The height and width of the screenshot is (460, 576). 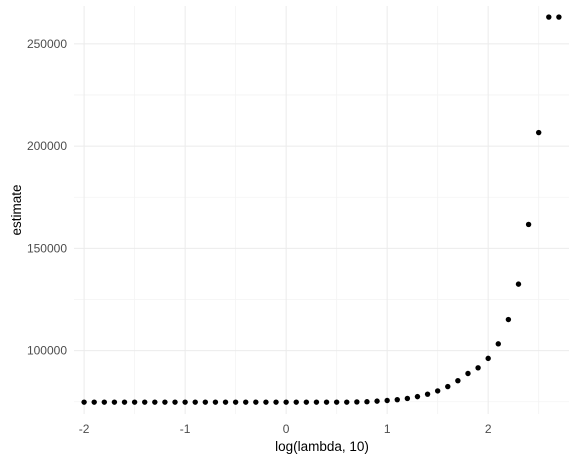 I want to click on x-axis-title: log(lambda, 10), so click(x=322, y=446).